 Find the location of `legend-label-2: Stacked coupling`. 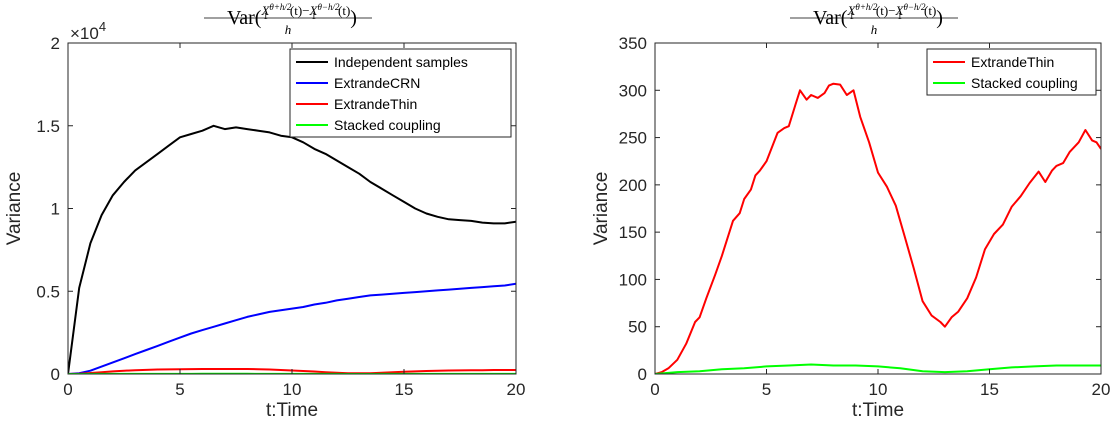

legend-label-2: Stacked coupling is located at coordinates (1024, 83).